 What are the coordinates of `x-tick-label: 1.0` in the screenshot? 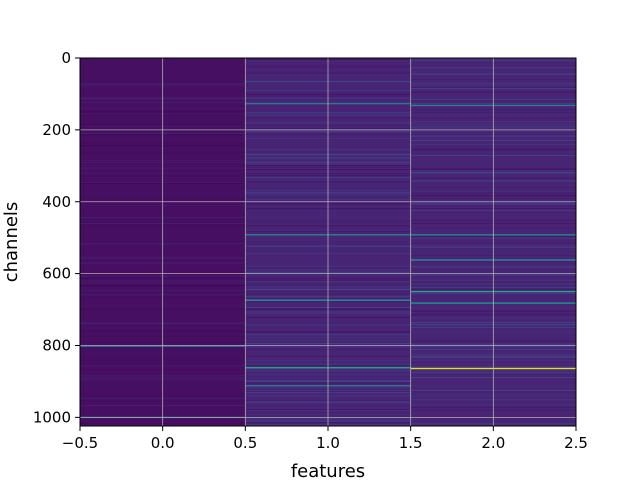 It's located at (328, 443).